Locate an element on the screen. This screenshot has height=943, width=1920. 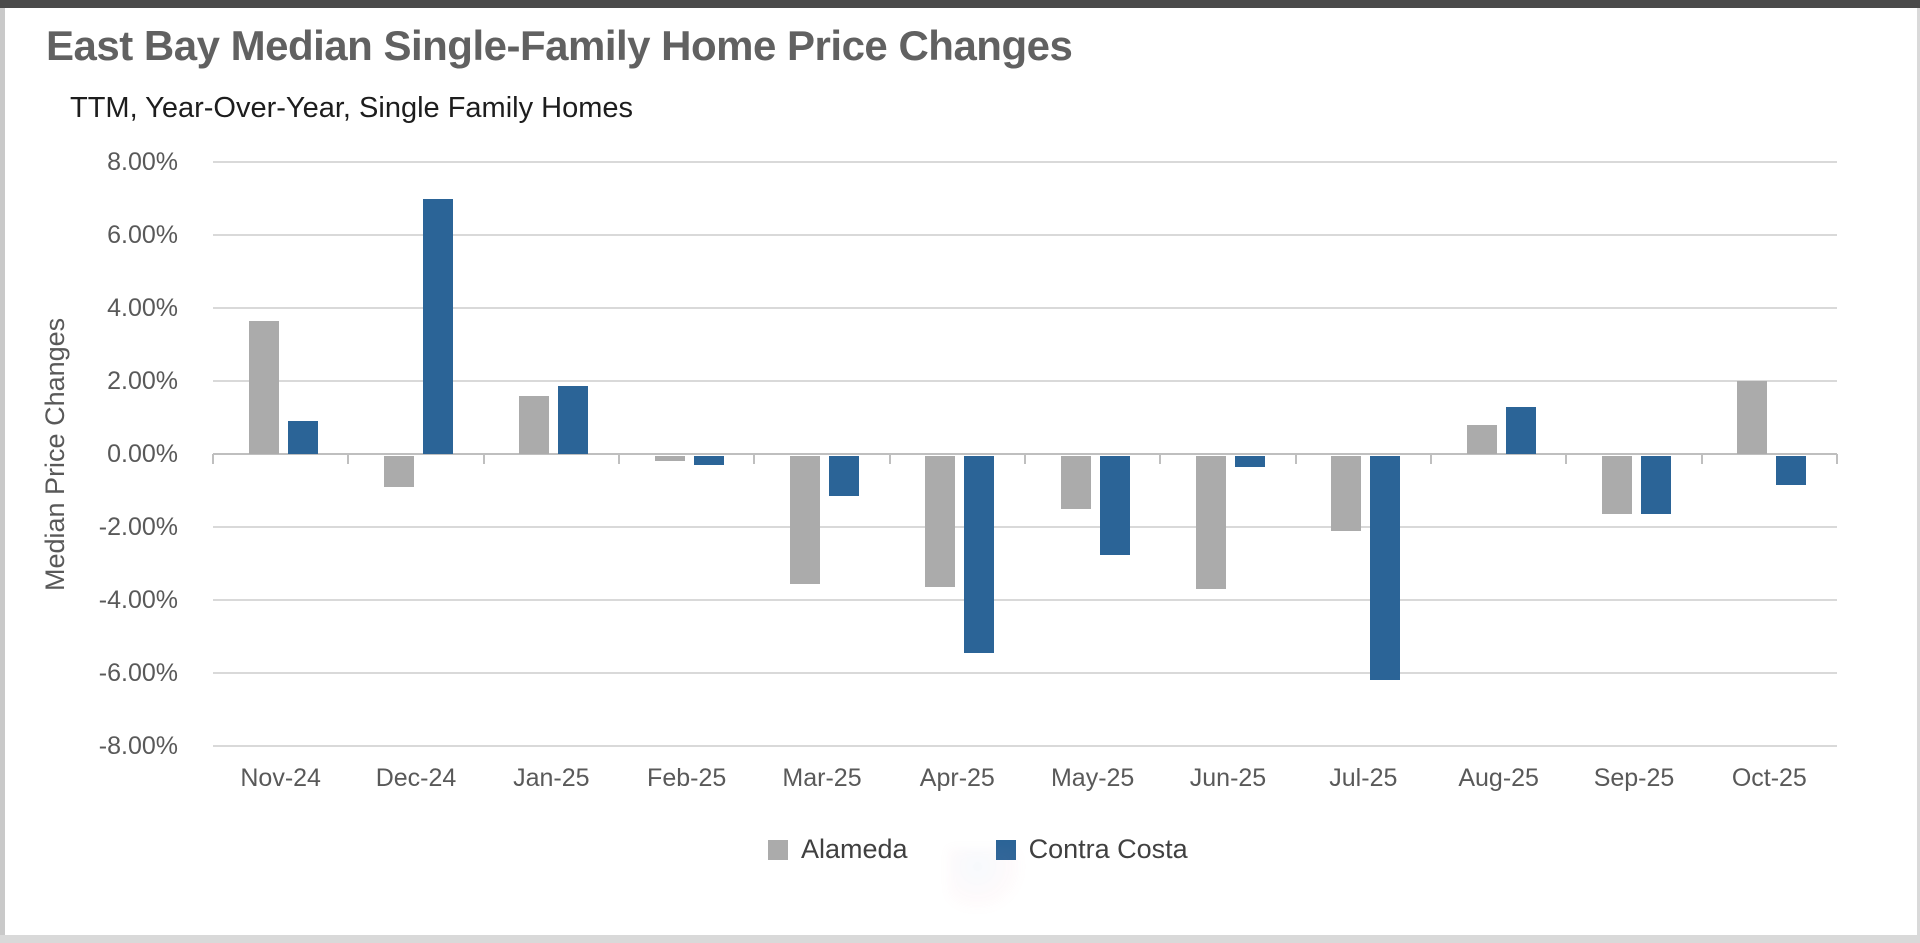
x-tick-label-jan-25: Jan-25 is located at coordinates (551, 778).